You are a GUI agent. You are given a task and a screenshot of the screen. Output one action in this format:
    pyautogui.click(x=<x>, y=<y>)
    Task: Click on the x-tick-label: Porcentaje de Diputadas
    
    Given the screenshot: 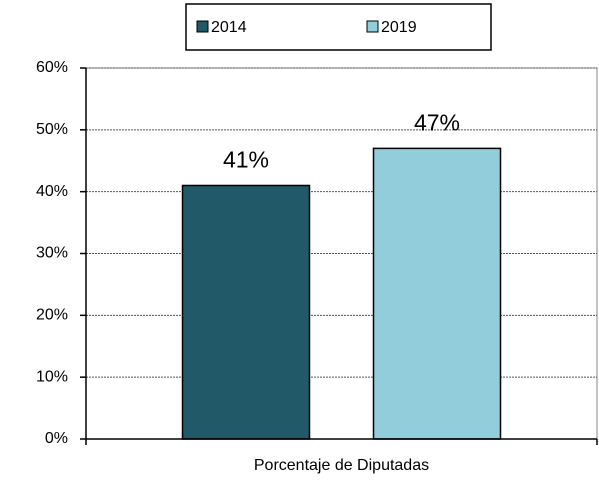 What is the action you would take?
    pyautogui.click(x=341, y=465)
    